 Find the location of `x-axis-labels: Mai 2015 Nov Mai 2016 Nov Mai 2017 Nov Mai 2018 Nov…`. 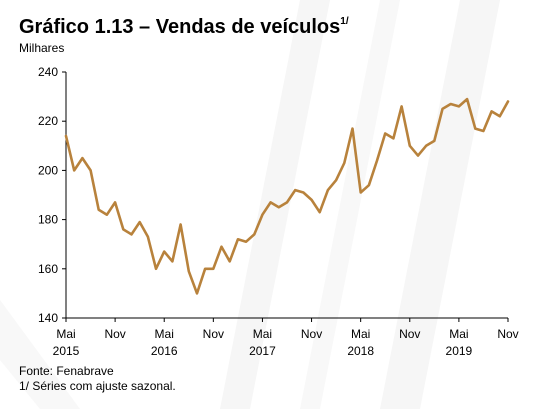

x-axis-labels: Mai 2015 Nov Mai 2016 Nov Mai 2017 Nov Mai 2018 Nov… is located at coordinates (286, 342).